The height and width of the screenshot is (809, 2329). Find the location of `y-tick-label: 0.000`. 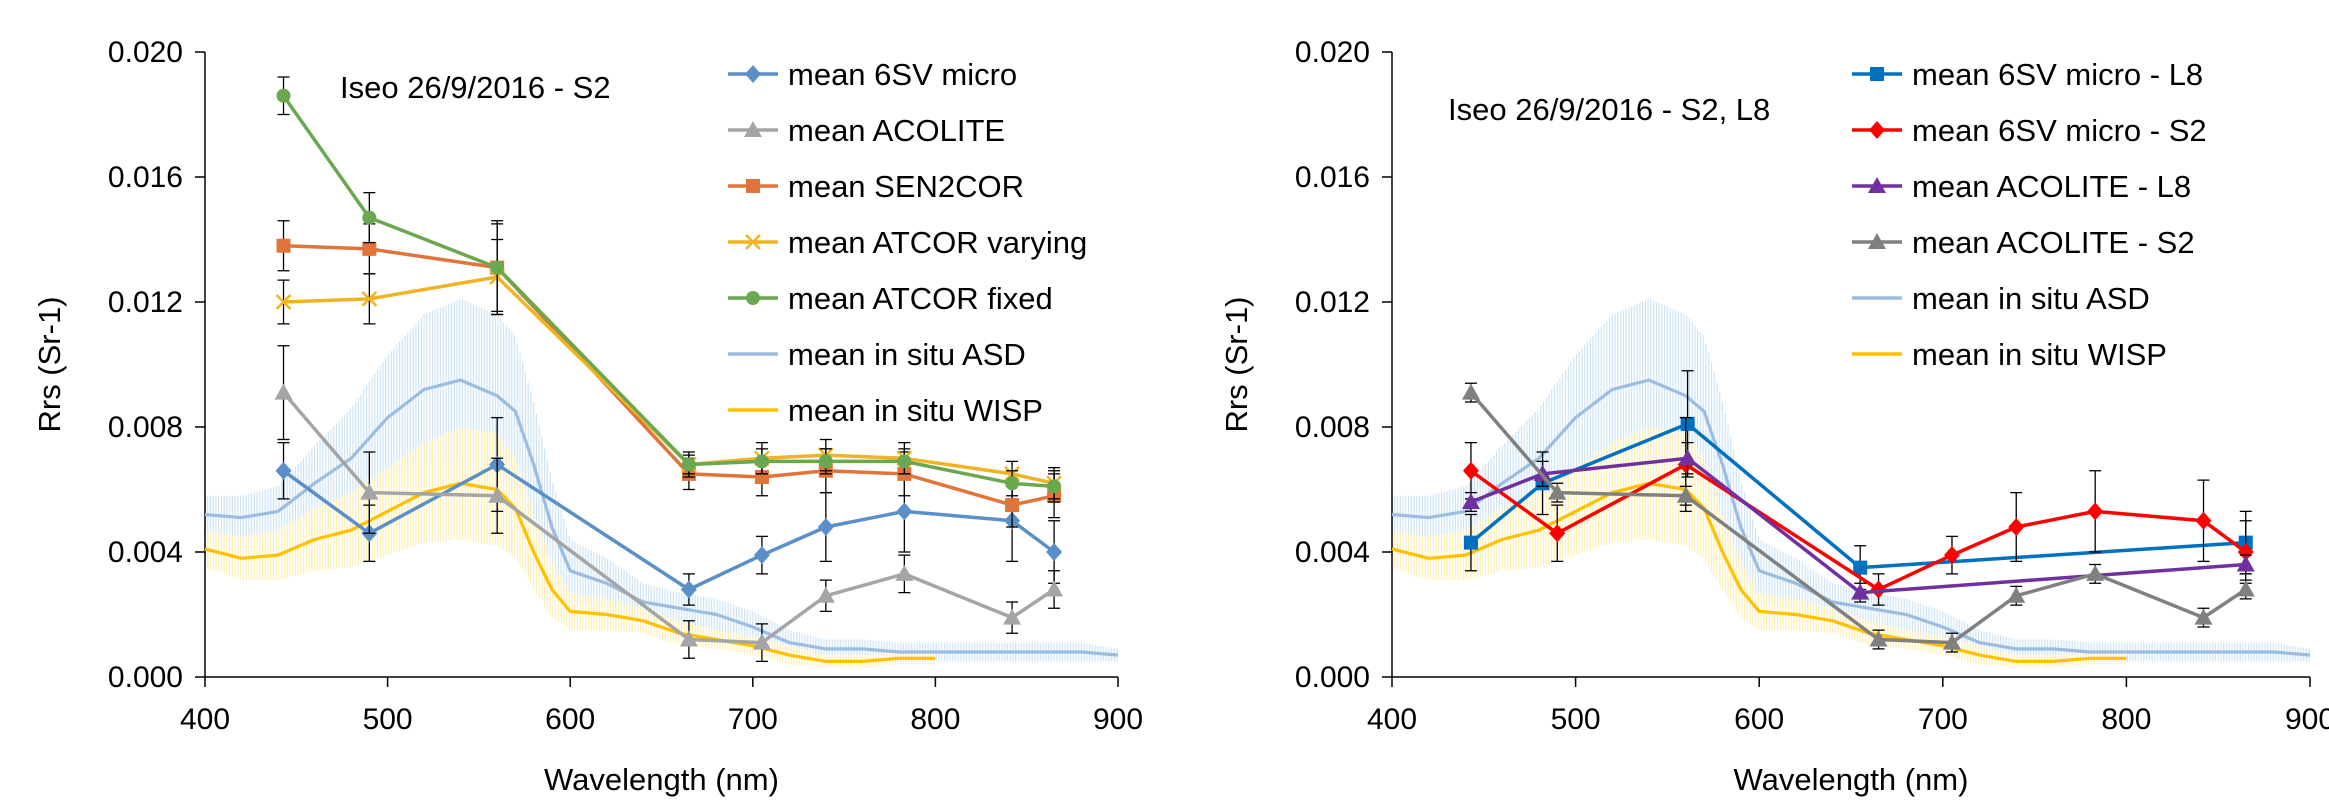

y-tick-label: 0.000 is located at coordinates (1332, 677).